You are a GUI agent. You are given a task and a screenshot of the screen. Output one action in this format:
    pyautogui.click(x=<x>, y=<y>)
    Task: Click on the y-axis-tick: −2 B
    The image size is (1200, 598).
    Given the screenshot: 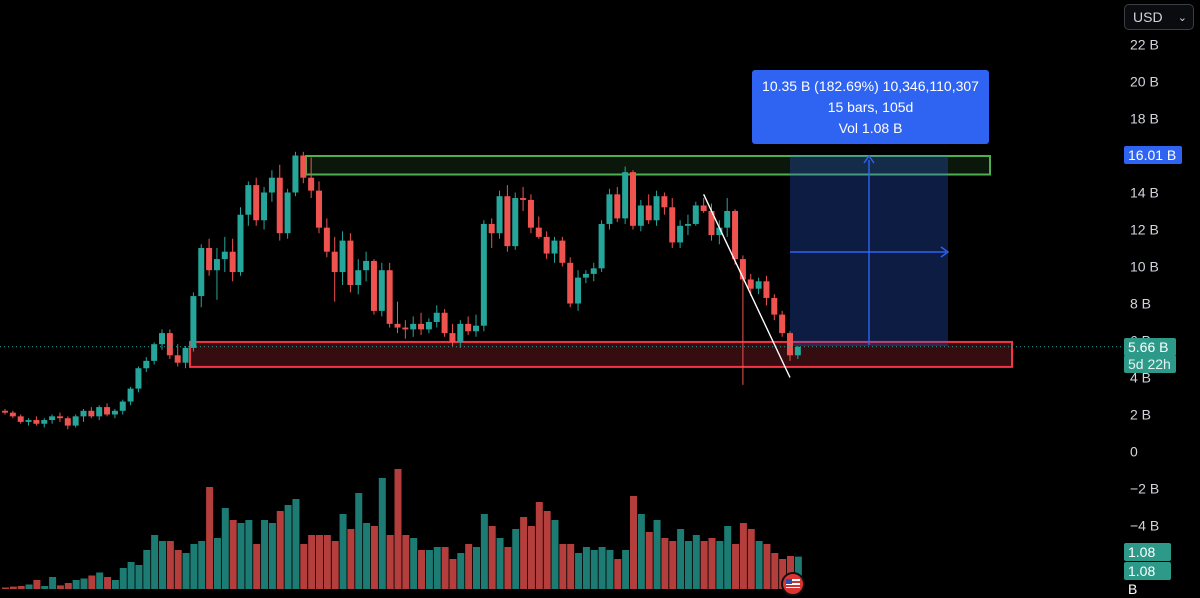 What is the action you would take?
    pyautogui.click(x=1144, y=489)
    